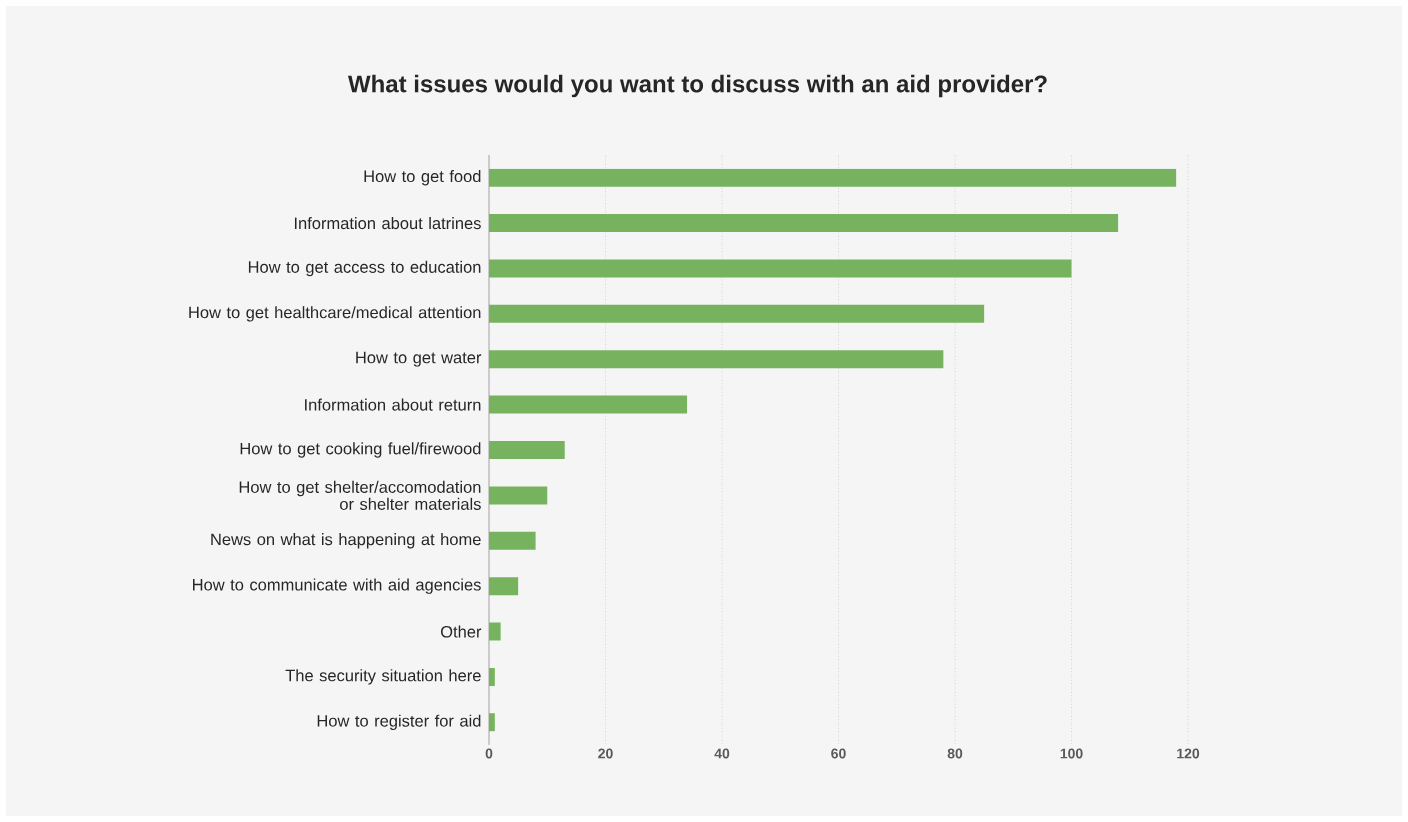 This screenshot has height=822, width=1408. Describe the element at coordinates (364, 268) in the screenshot. I see `y-tick-label: How to get access to education` at that location.